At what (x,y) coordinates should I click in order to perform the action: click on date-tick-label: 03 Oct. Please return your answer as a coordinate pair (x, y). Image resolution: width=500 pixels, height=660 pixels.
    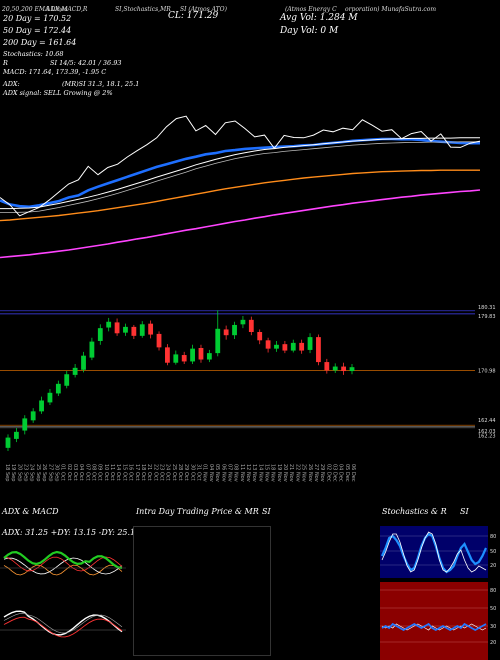
    Looking at the image, I should click on (75, 472).